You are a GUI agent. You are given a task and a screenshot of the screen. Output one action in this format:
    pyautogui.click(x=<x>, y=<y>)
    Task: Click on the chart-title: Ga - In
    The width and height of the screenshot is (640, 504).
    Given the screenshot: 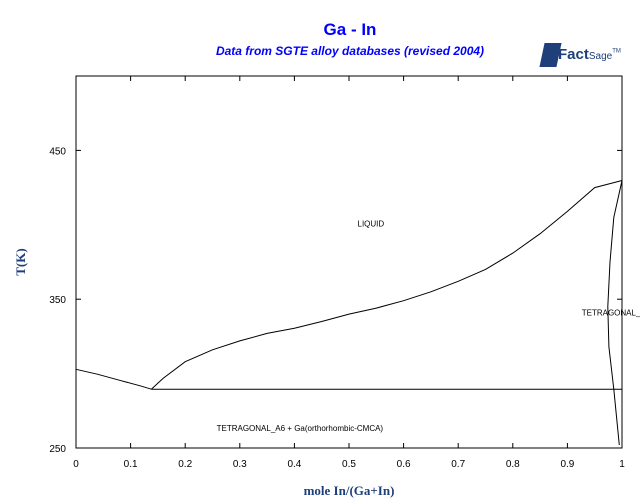 What is the action you would take?
    pyautogui.click(x=350, y=29)
    